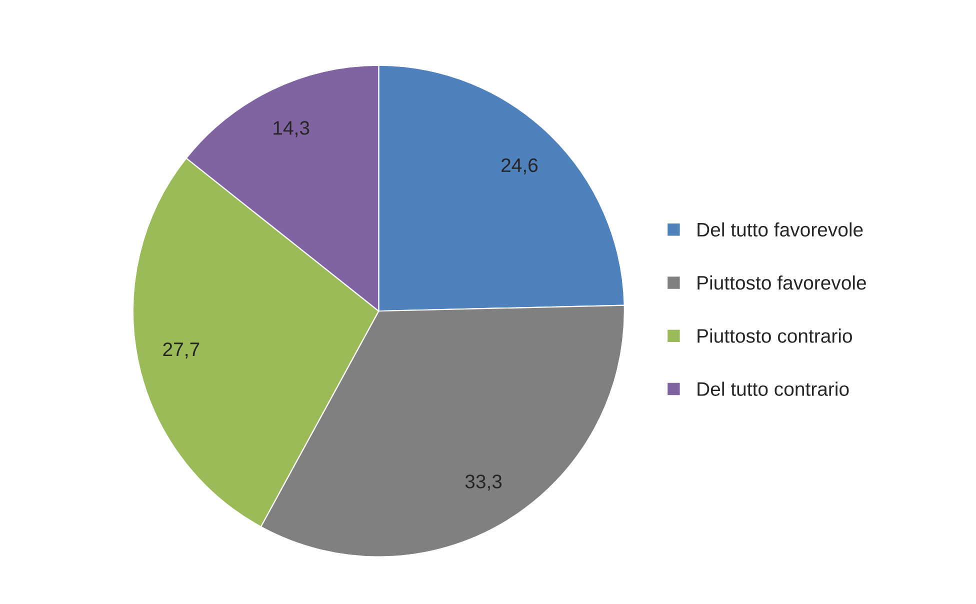 This screenshot has height=604, width=976. Describe the element at coordinates (483, 482) in the screenshot. I see `data-label: 33,3` at that location.